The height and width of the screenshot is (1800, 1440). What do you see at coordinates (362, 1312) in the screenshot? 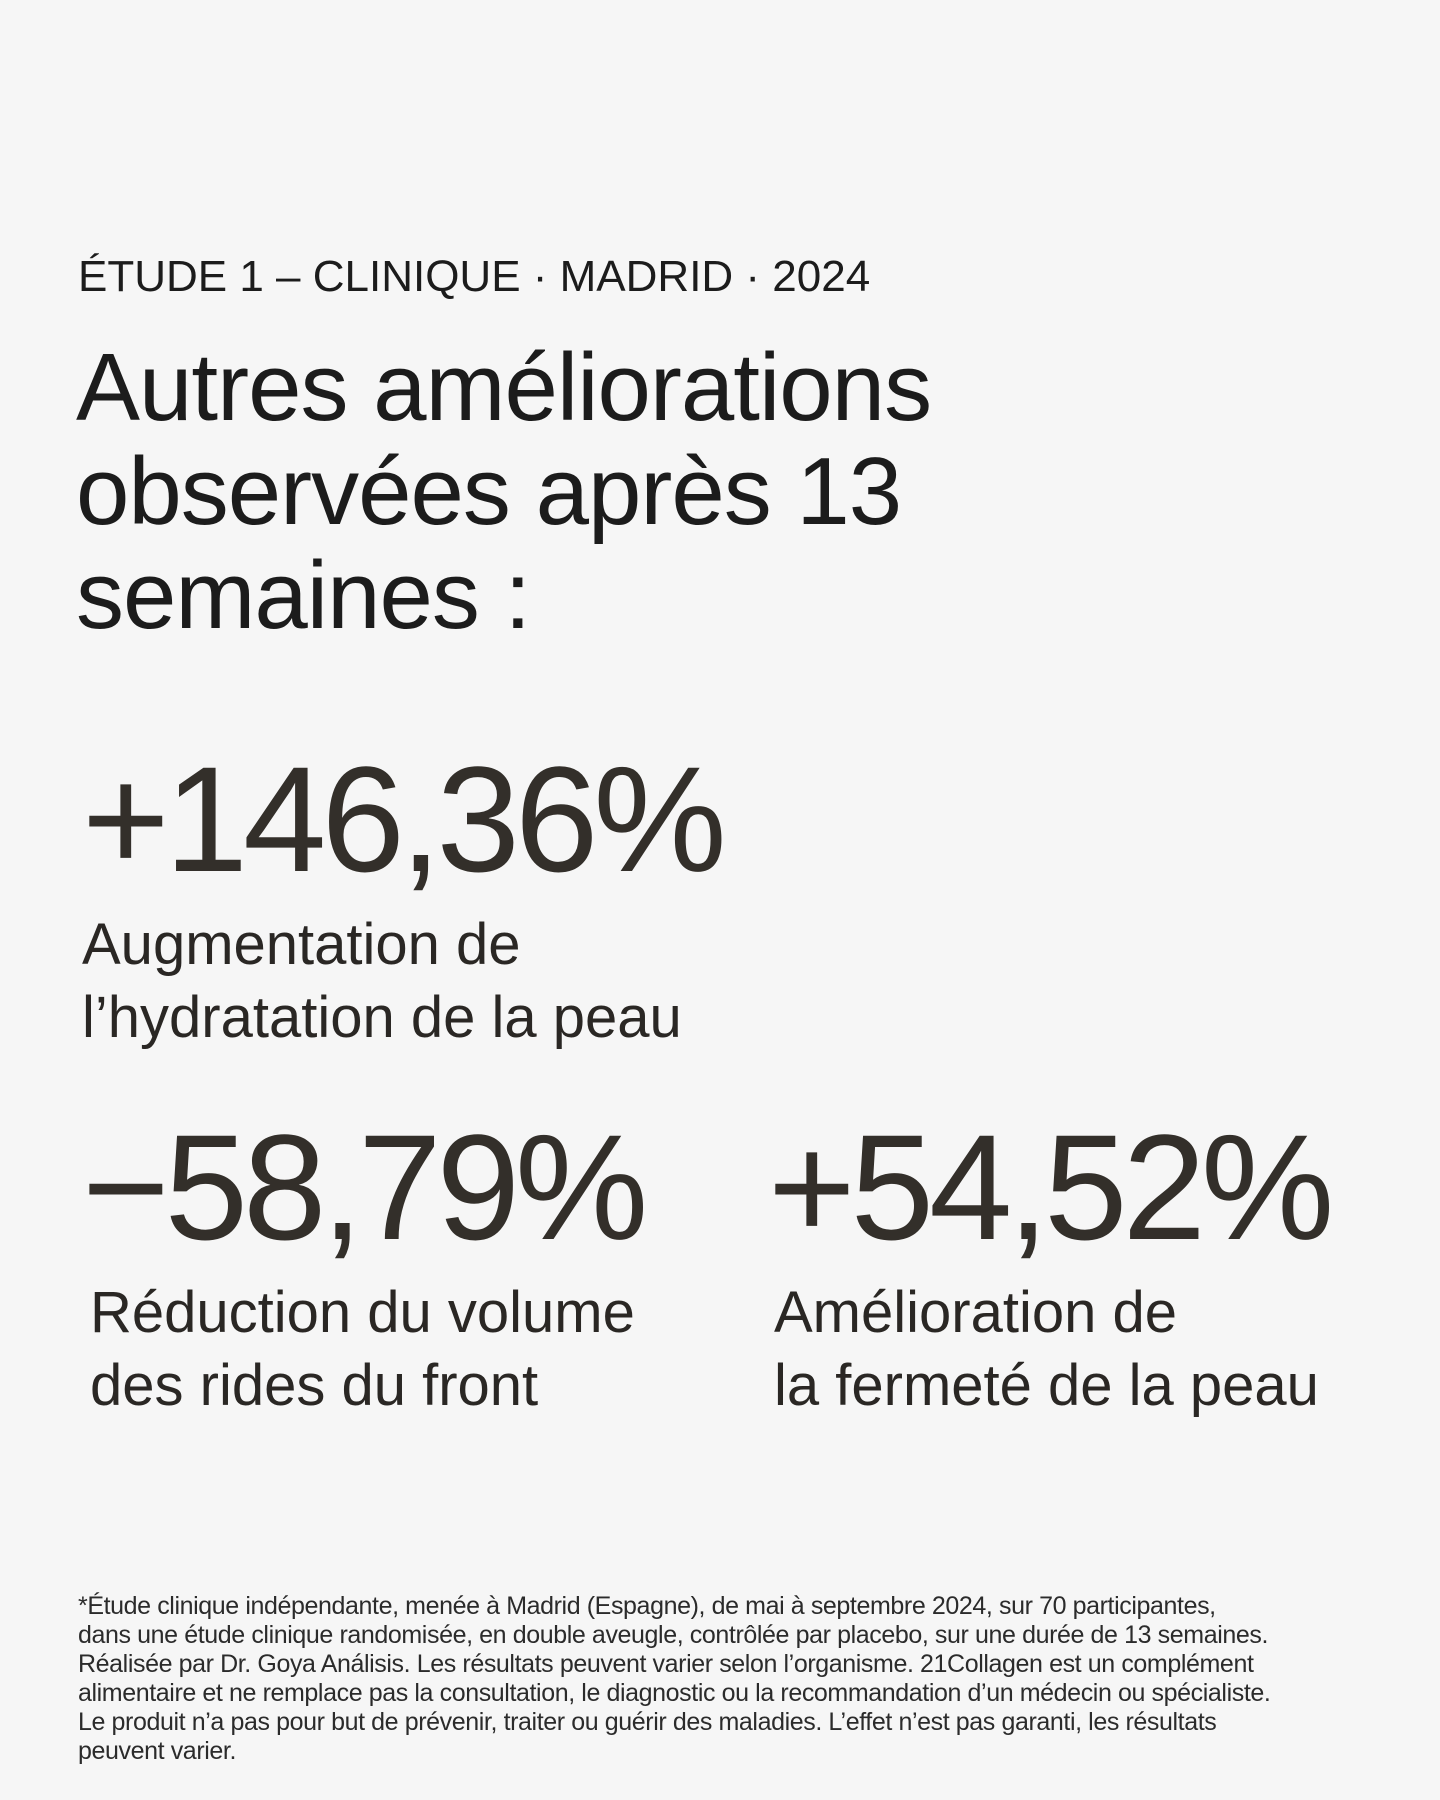
I see `stat-label-line: Réduction du volume` at bounding box center [362, 1312].